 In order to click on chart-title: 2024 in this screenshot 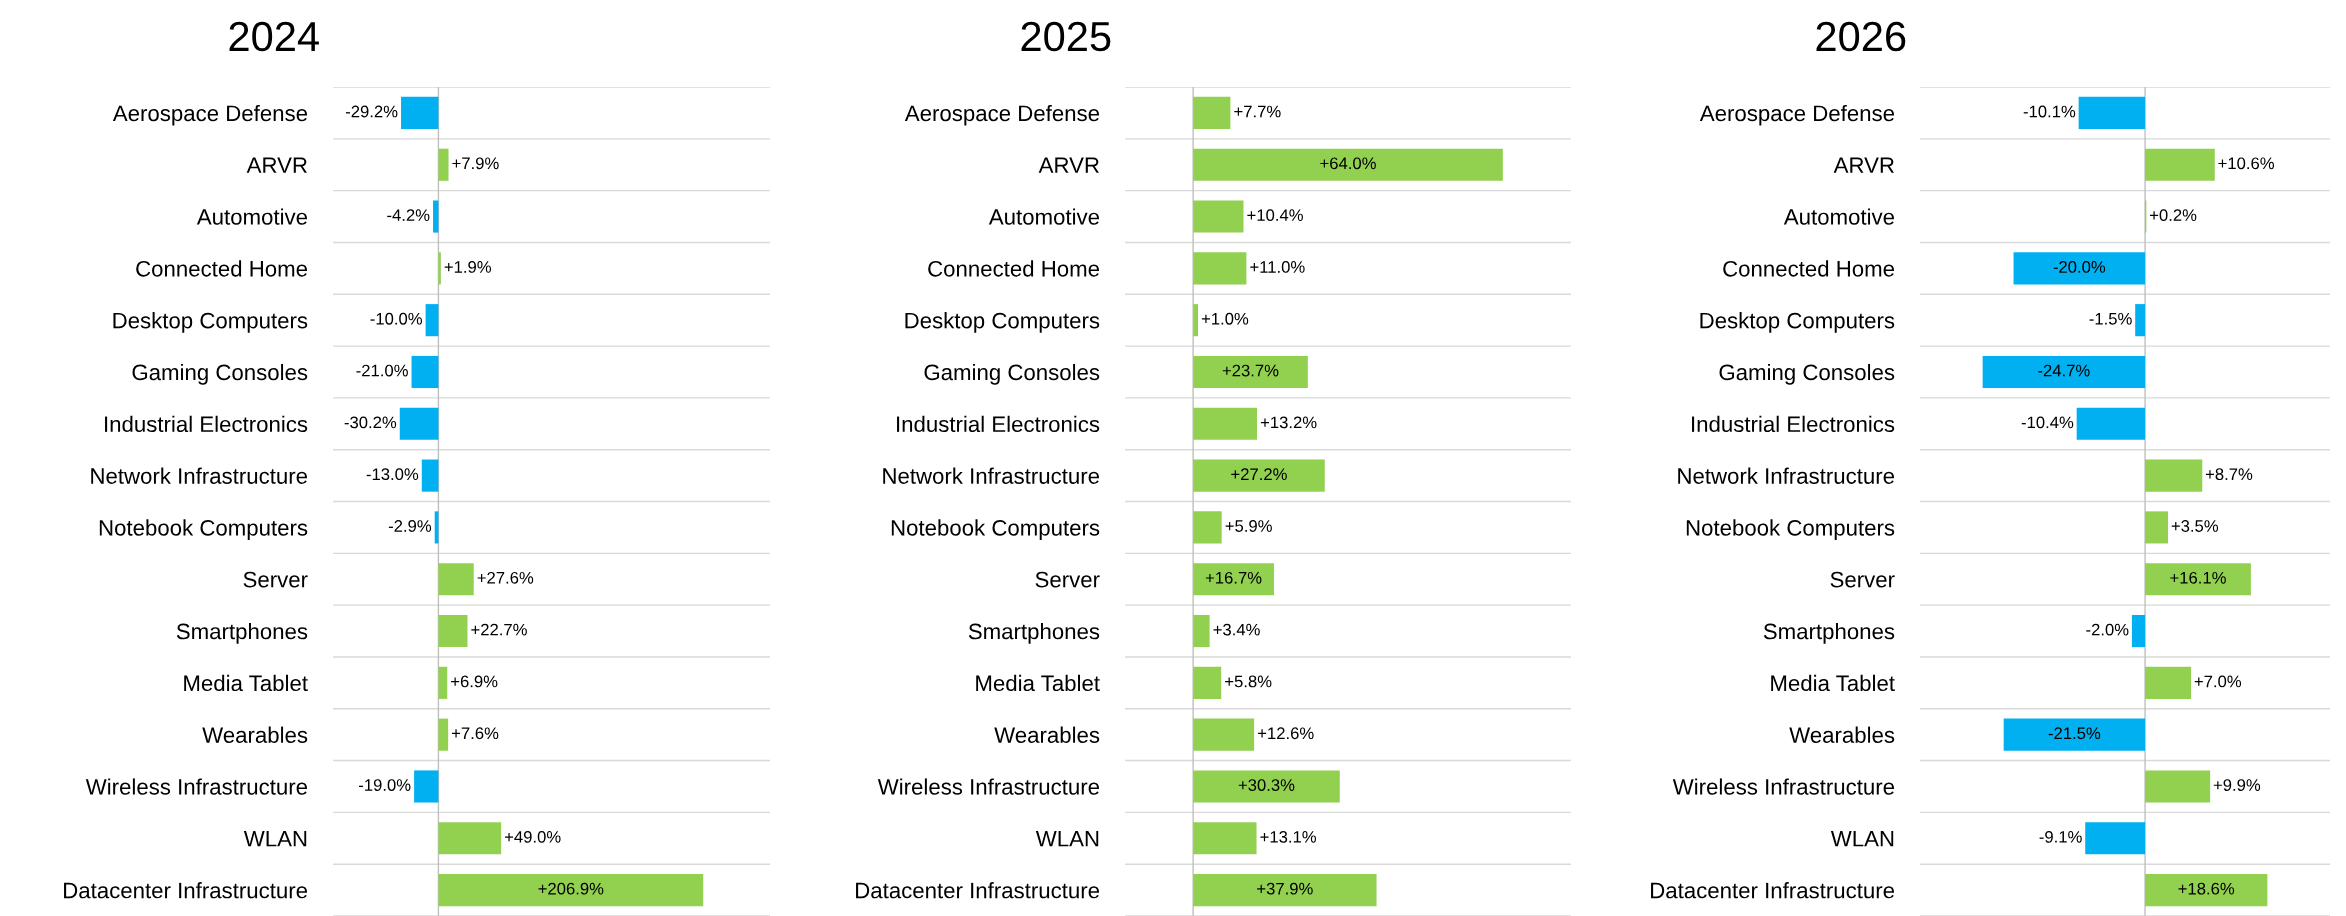, I will do `click(274, 36)`.